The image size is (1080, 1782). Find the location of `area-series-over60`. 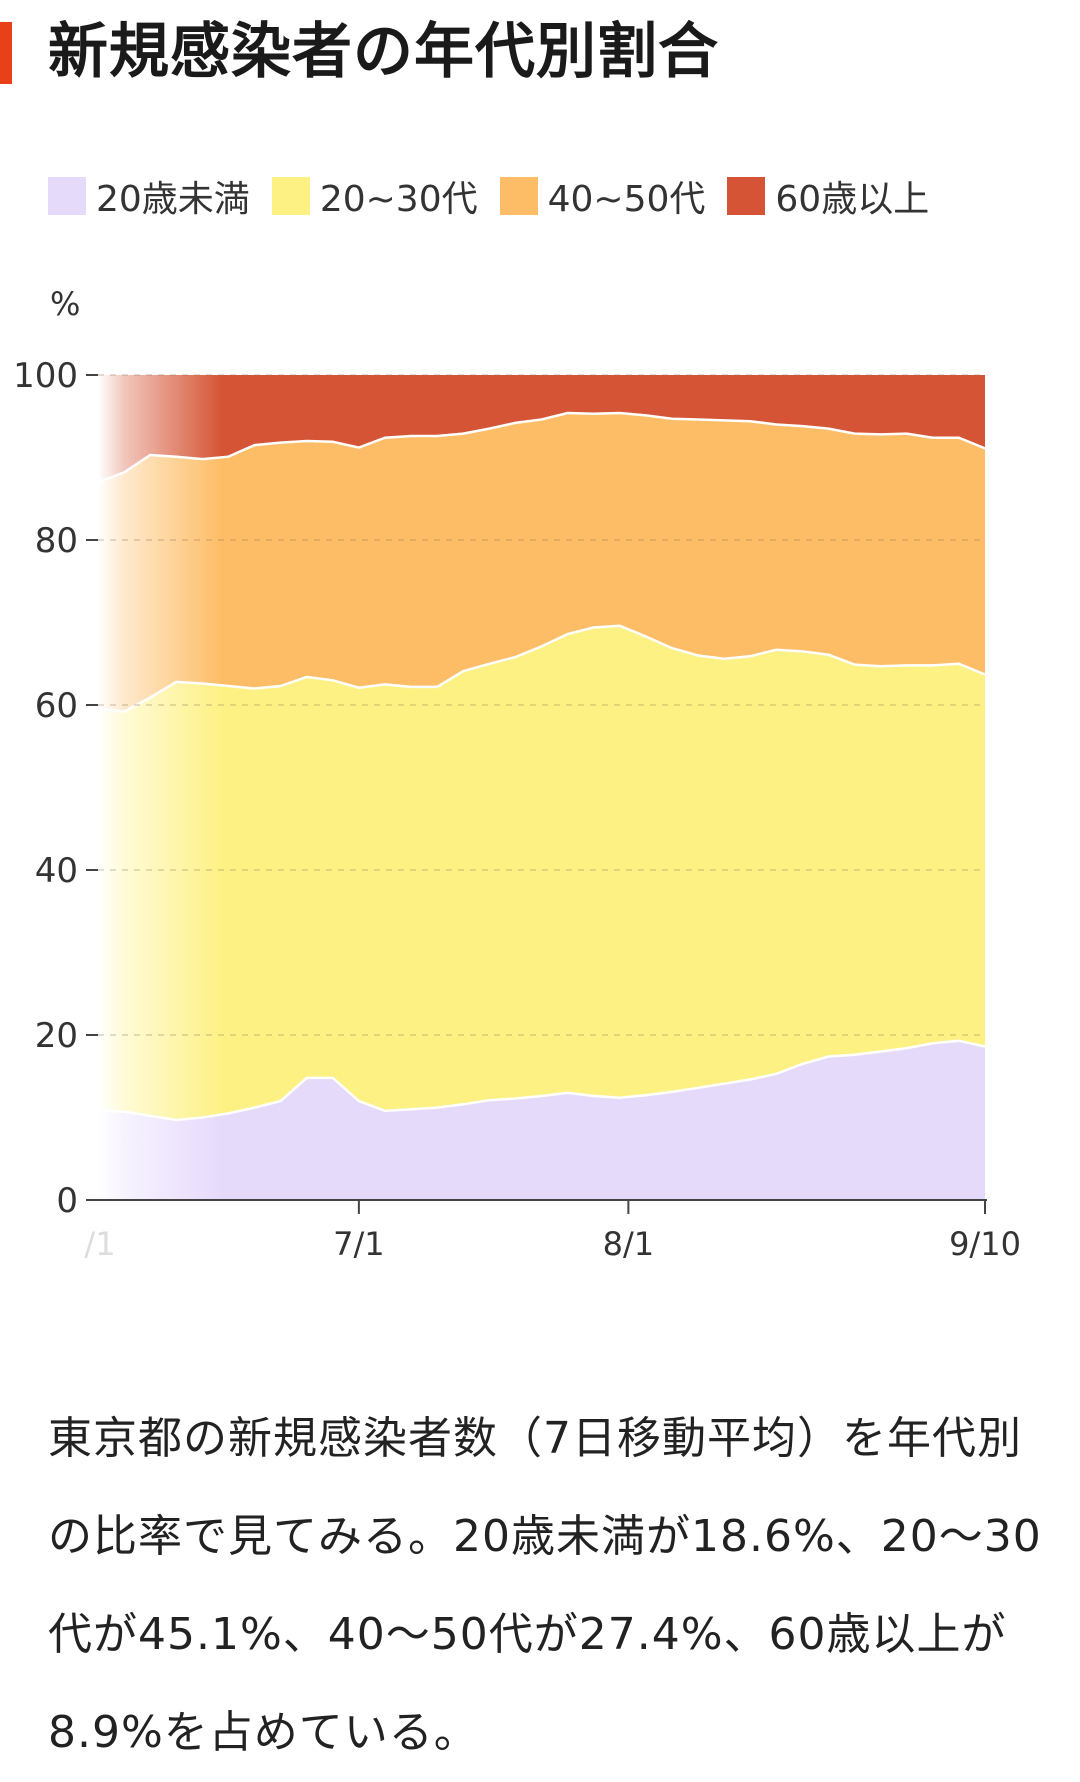

area-series-over60 is located at coordinates (541, 429).